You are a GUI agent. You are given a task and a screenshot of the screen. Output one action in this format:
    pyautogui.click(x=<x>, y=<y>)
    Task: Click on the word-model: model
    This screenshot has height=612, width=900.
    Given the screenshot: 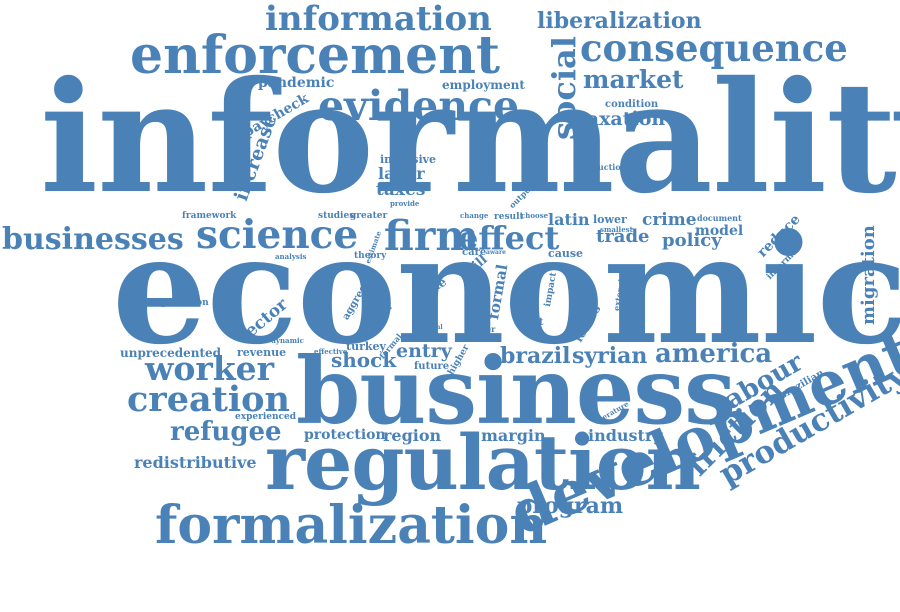 What is the action you would take?
    pyautogui.click(x=719, y=231)
    